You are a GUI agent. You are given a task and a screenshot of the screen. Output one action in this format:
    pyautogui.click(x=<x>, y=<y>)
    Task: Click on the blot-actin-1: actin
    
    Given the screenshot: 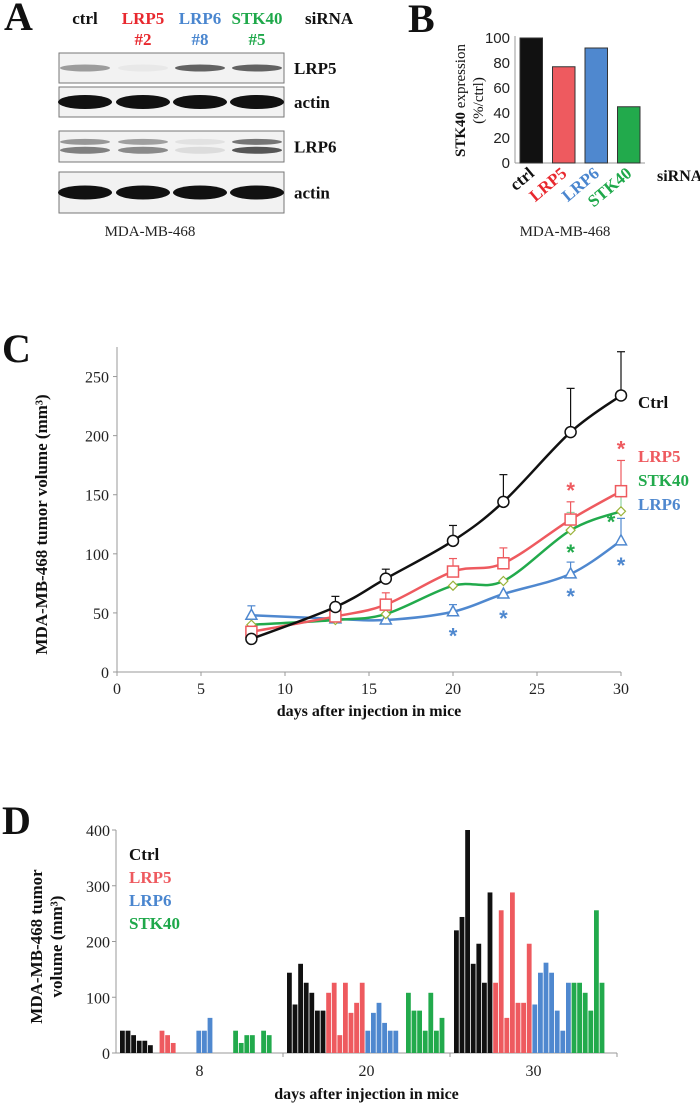 What is the action you would take?
    pyautogui.click(x=194, y=102)
    